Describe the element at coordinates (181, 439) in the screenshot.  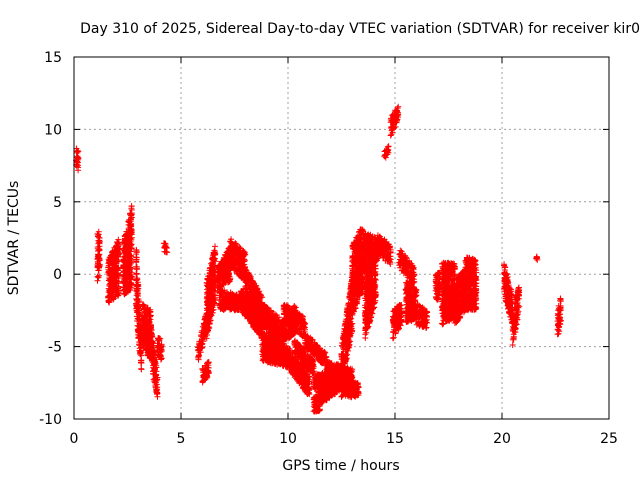
I see `x-tick-label: 5` at that location.